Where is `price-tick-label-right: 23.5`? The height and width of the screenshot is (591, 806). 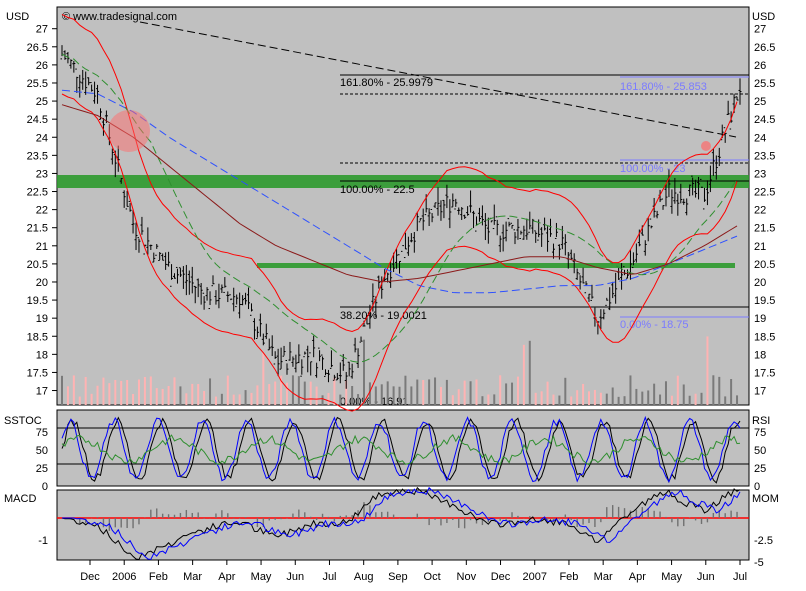
price-tick-label-right: 23.5 is located at coordinates (764, 156).